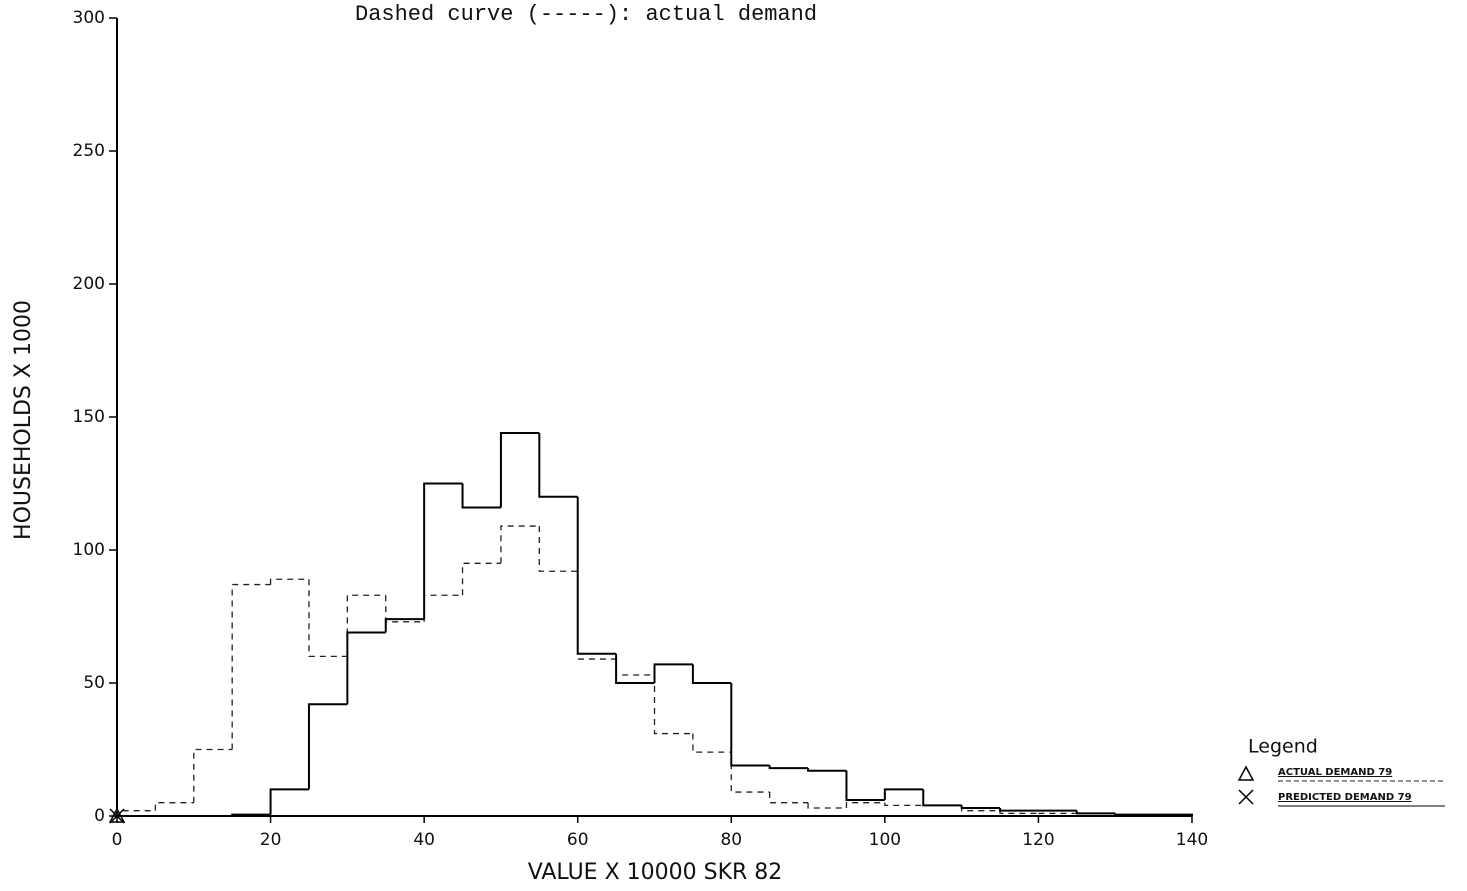 The width and height of the screenshot is (1467, 891). What do you see at coordinates (271, 840) in the screenshot?
I see `x-tick-label: 20` at bounding box center [271, 840].